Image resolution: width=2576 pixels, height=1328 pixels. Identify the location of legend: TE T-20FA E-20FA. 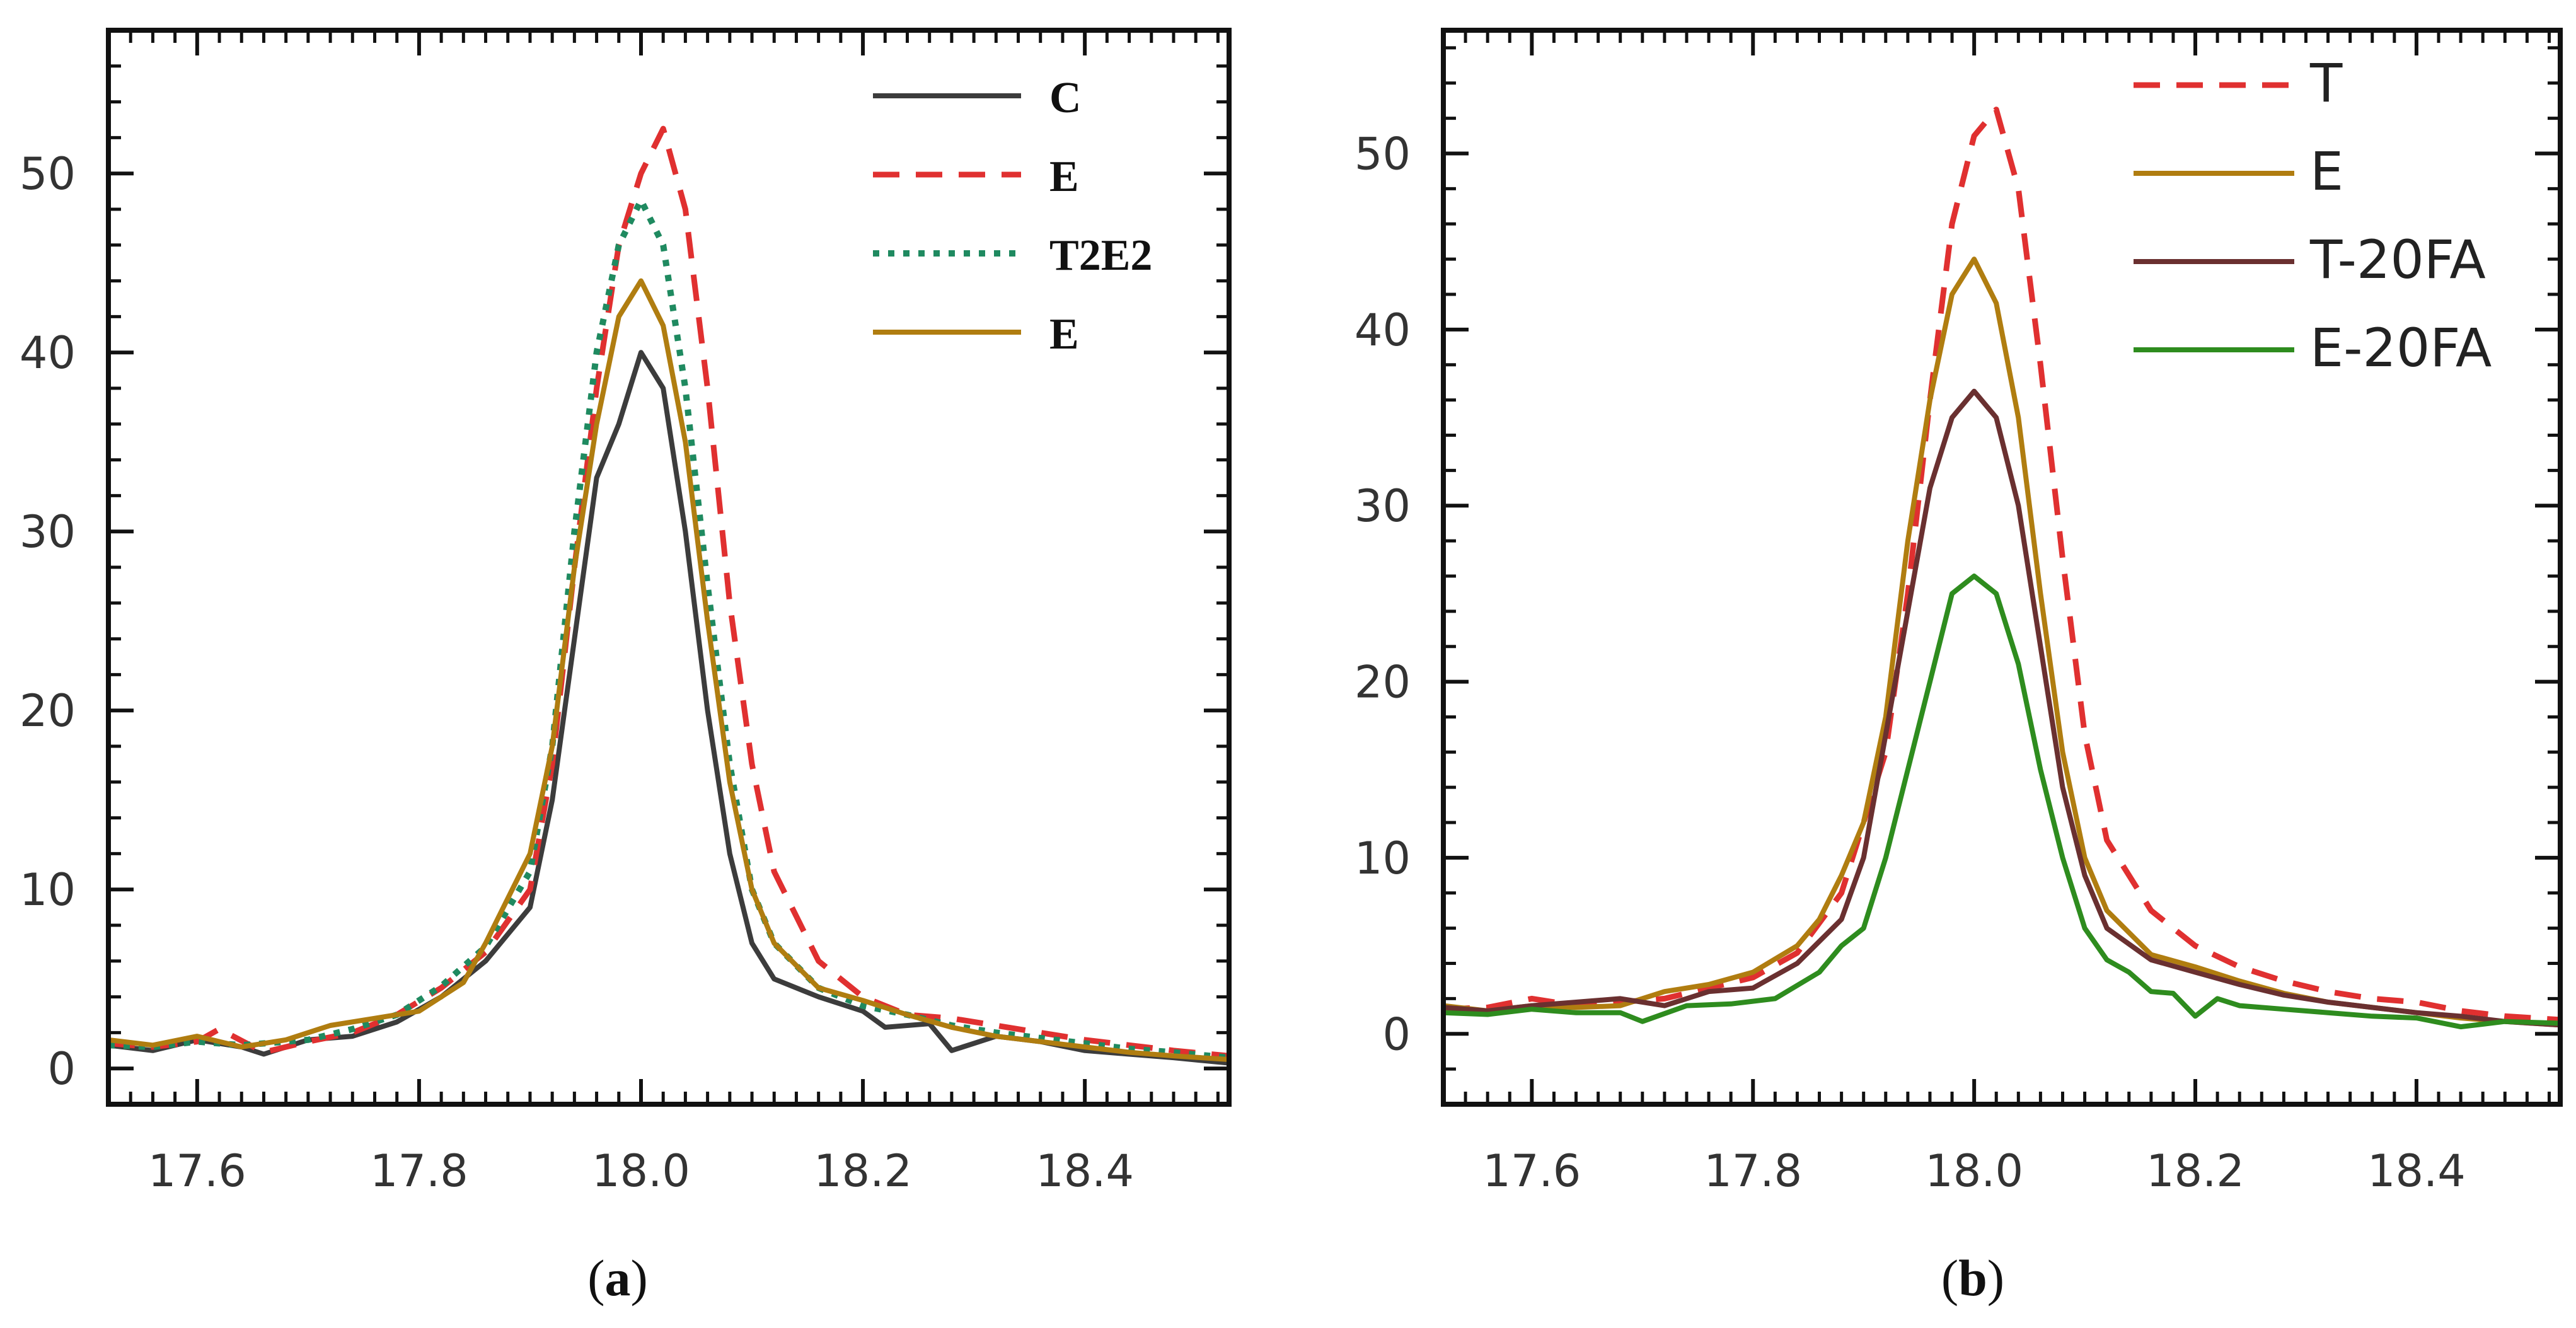
(2313, 216).